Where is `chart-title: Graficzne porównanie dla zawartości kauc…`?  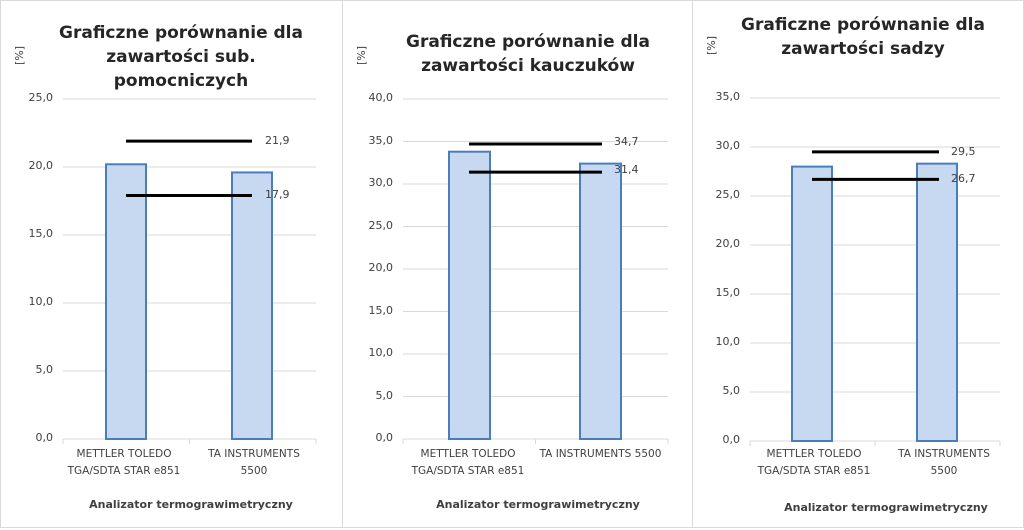 chart-title: Graficzne porównanie dla zawartości kauc… is located at coordinates (528, 54).